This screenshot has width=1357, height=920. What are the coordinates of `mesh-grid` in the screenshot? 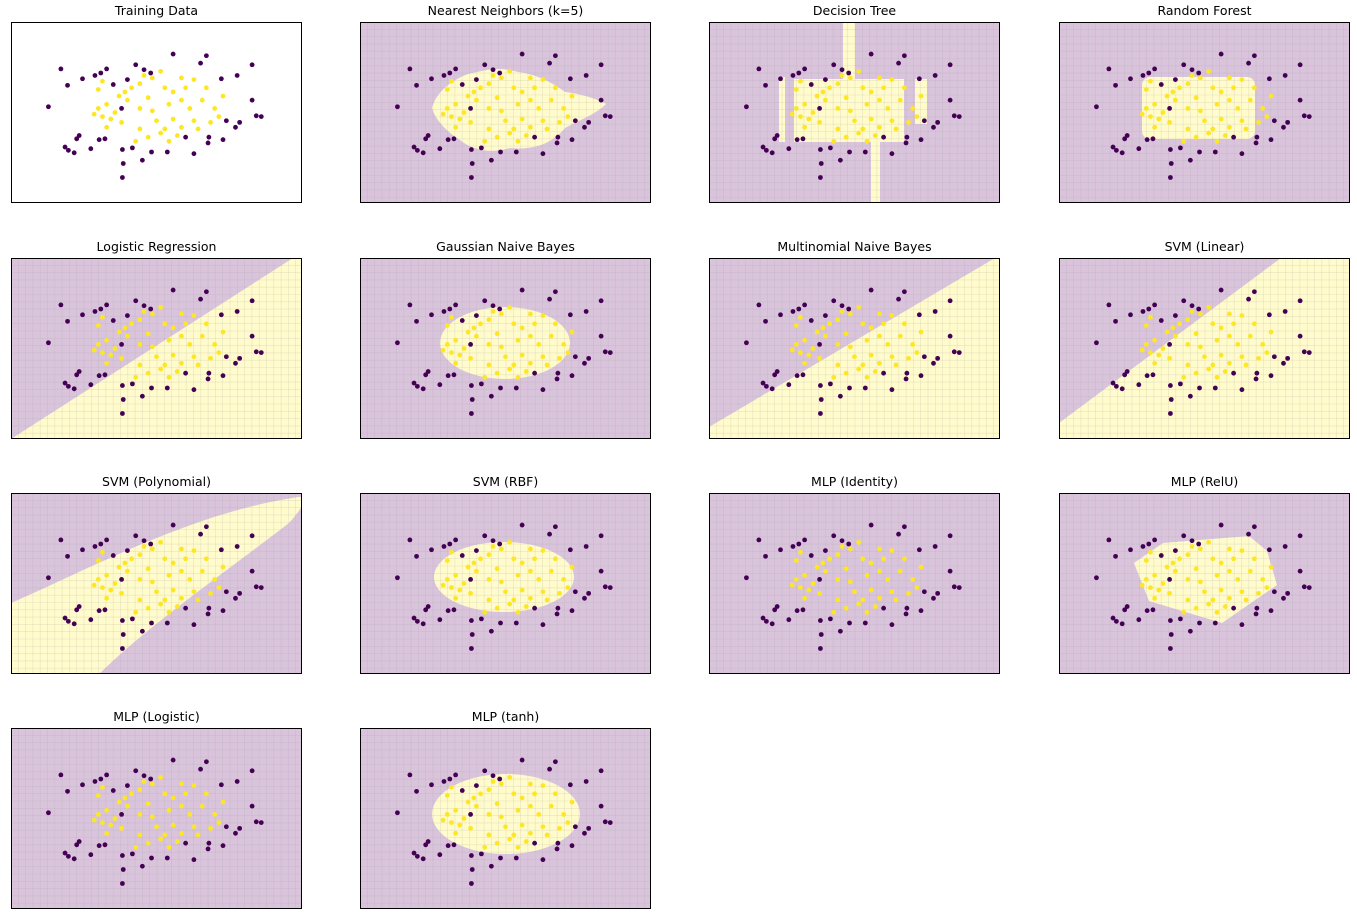 It's located at (854, 112).